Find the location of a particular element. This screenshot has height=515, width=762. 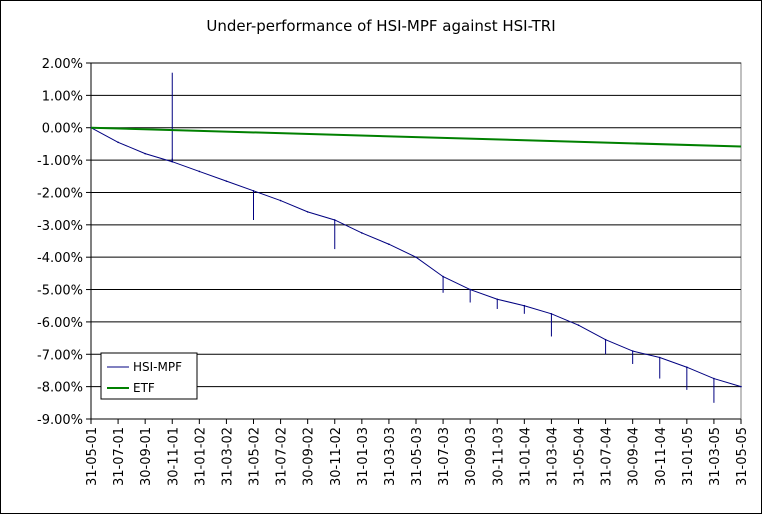

x-tick-label: 31-05-03 is located at coordinates (417, 456).